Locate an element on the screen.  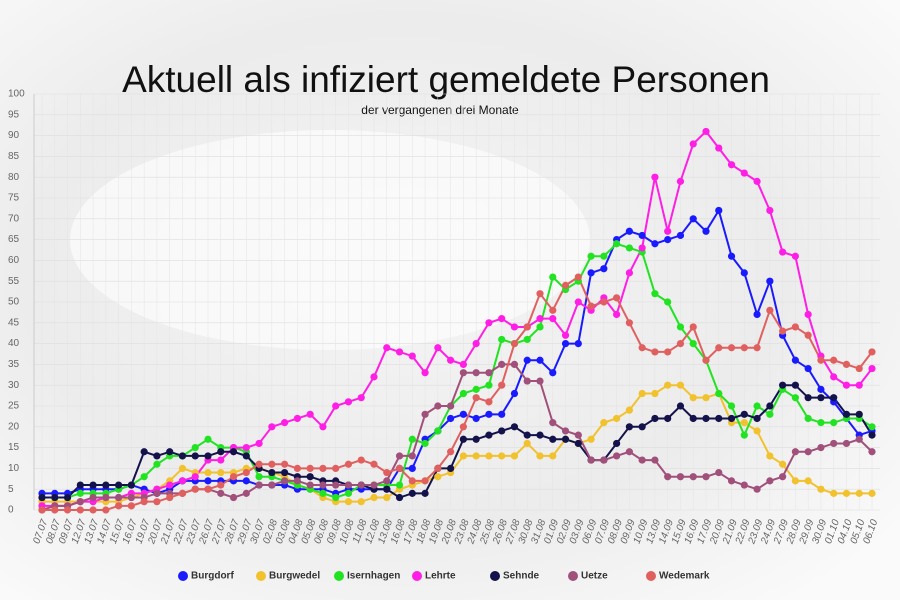
y-tick-label: 20 is located at coordinates (14, 426).